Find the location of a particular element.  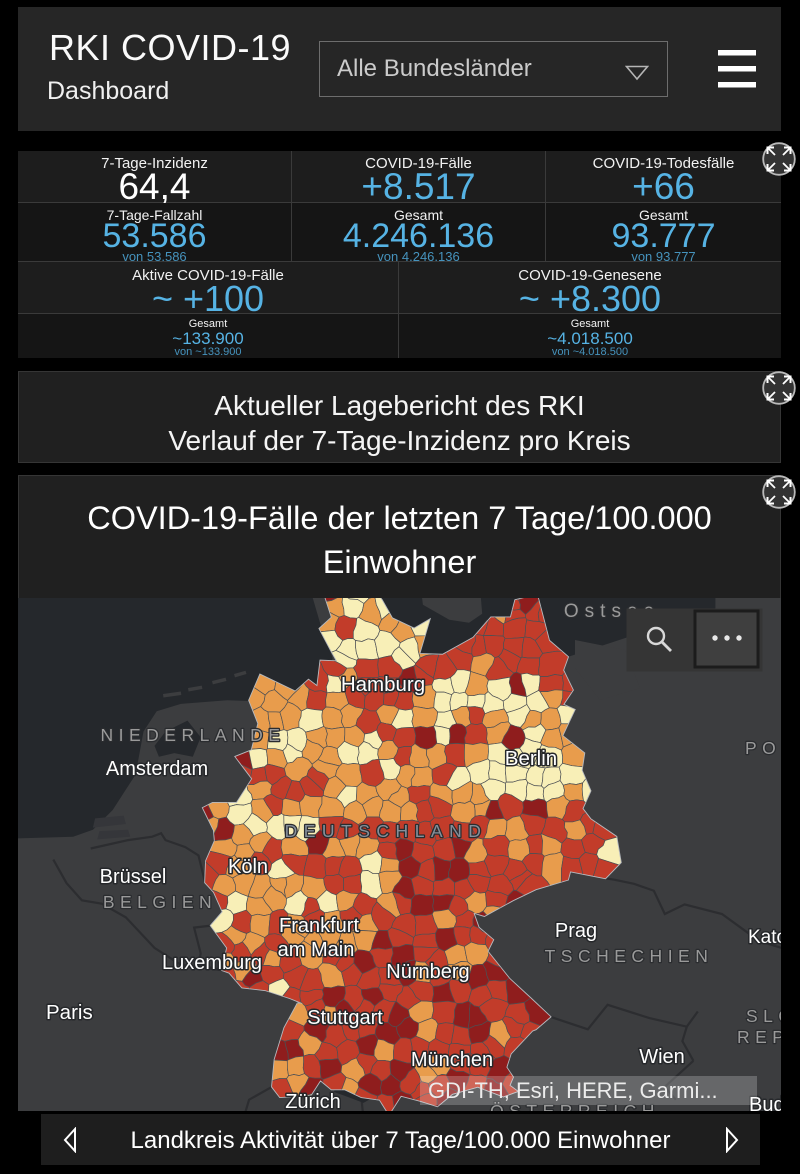

svg-text: Prag is located at coordinates (576, 931).